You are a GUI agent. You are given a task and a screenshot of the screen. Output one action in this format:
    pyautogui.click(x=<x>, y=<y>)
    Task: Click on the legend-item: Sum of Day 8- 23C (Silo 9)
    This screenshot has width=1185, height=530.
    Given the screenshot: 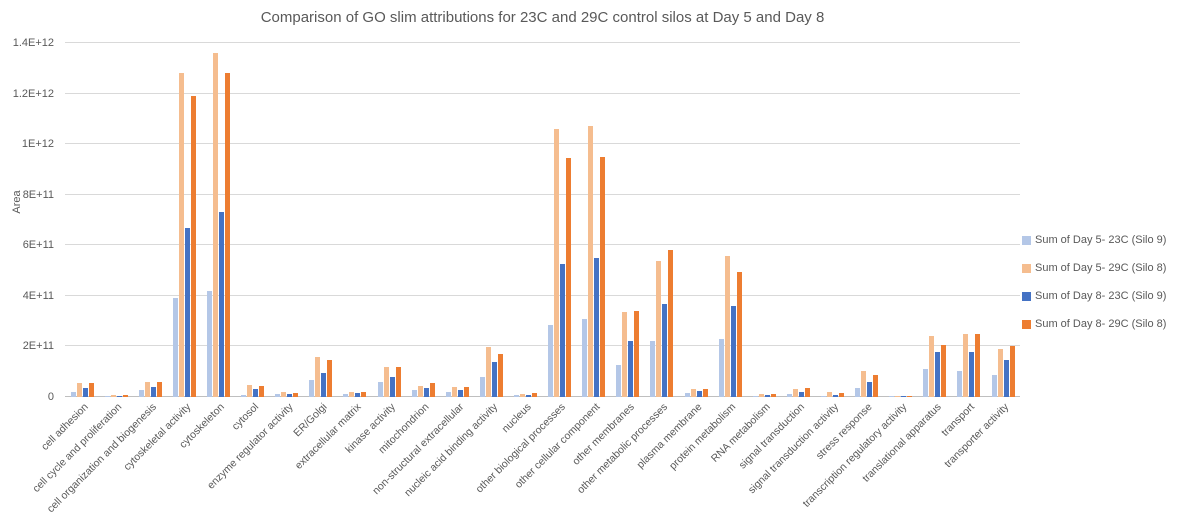 What is the action you would take?
    pyautogui.click(x=1094, y=296)
    